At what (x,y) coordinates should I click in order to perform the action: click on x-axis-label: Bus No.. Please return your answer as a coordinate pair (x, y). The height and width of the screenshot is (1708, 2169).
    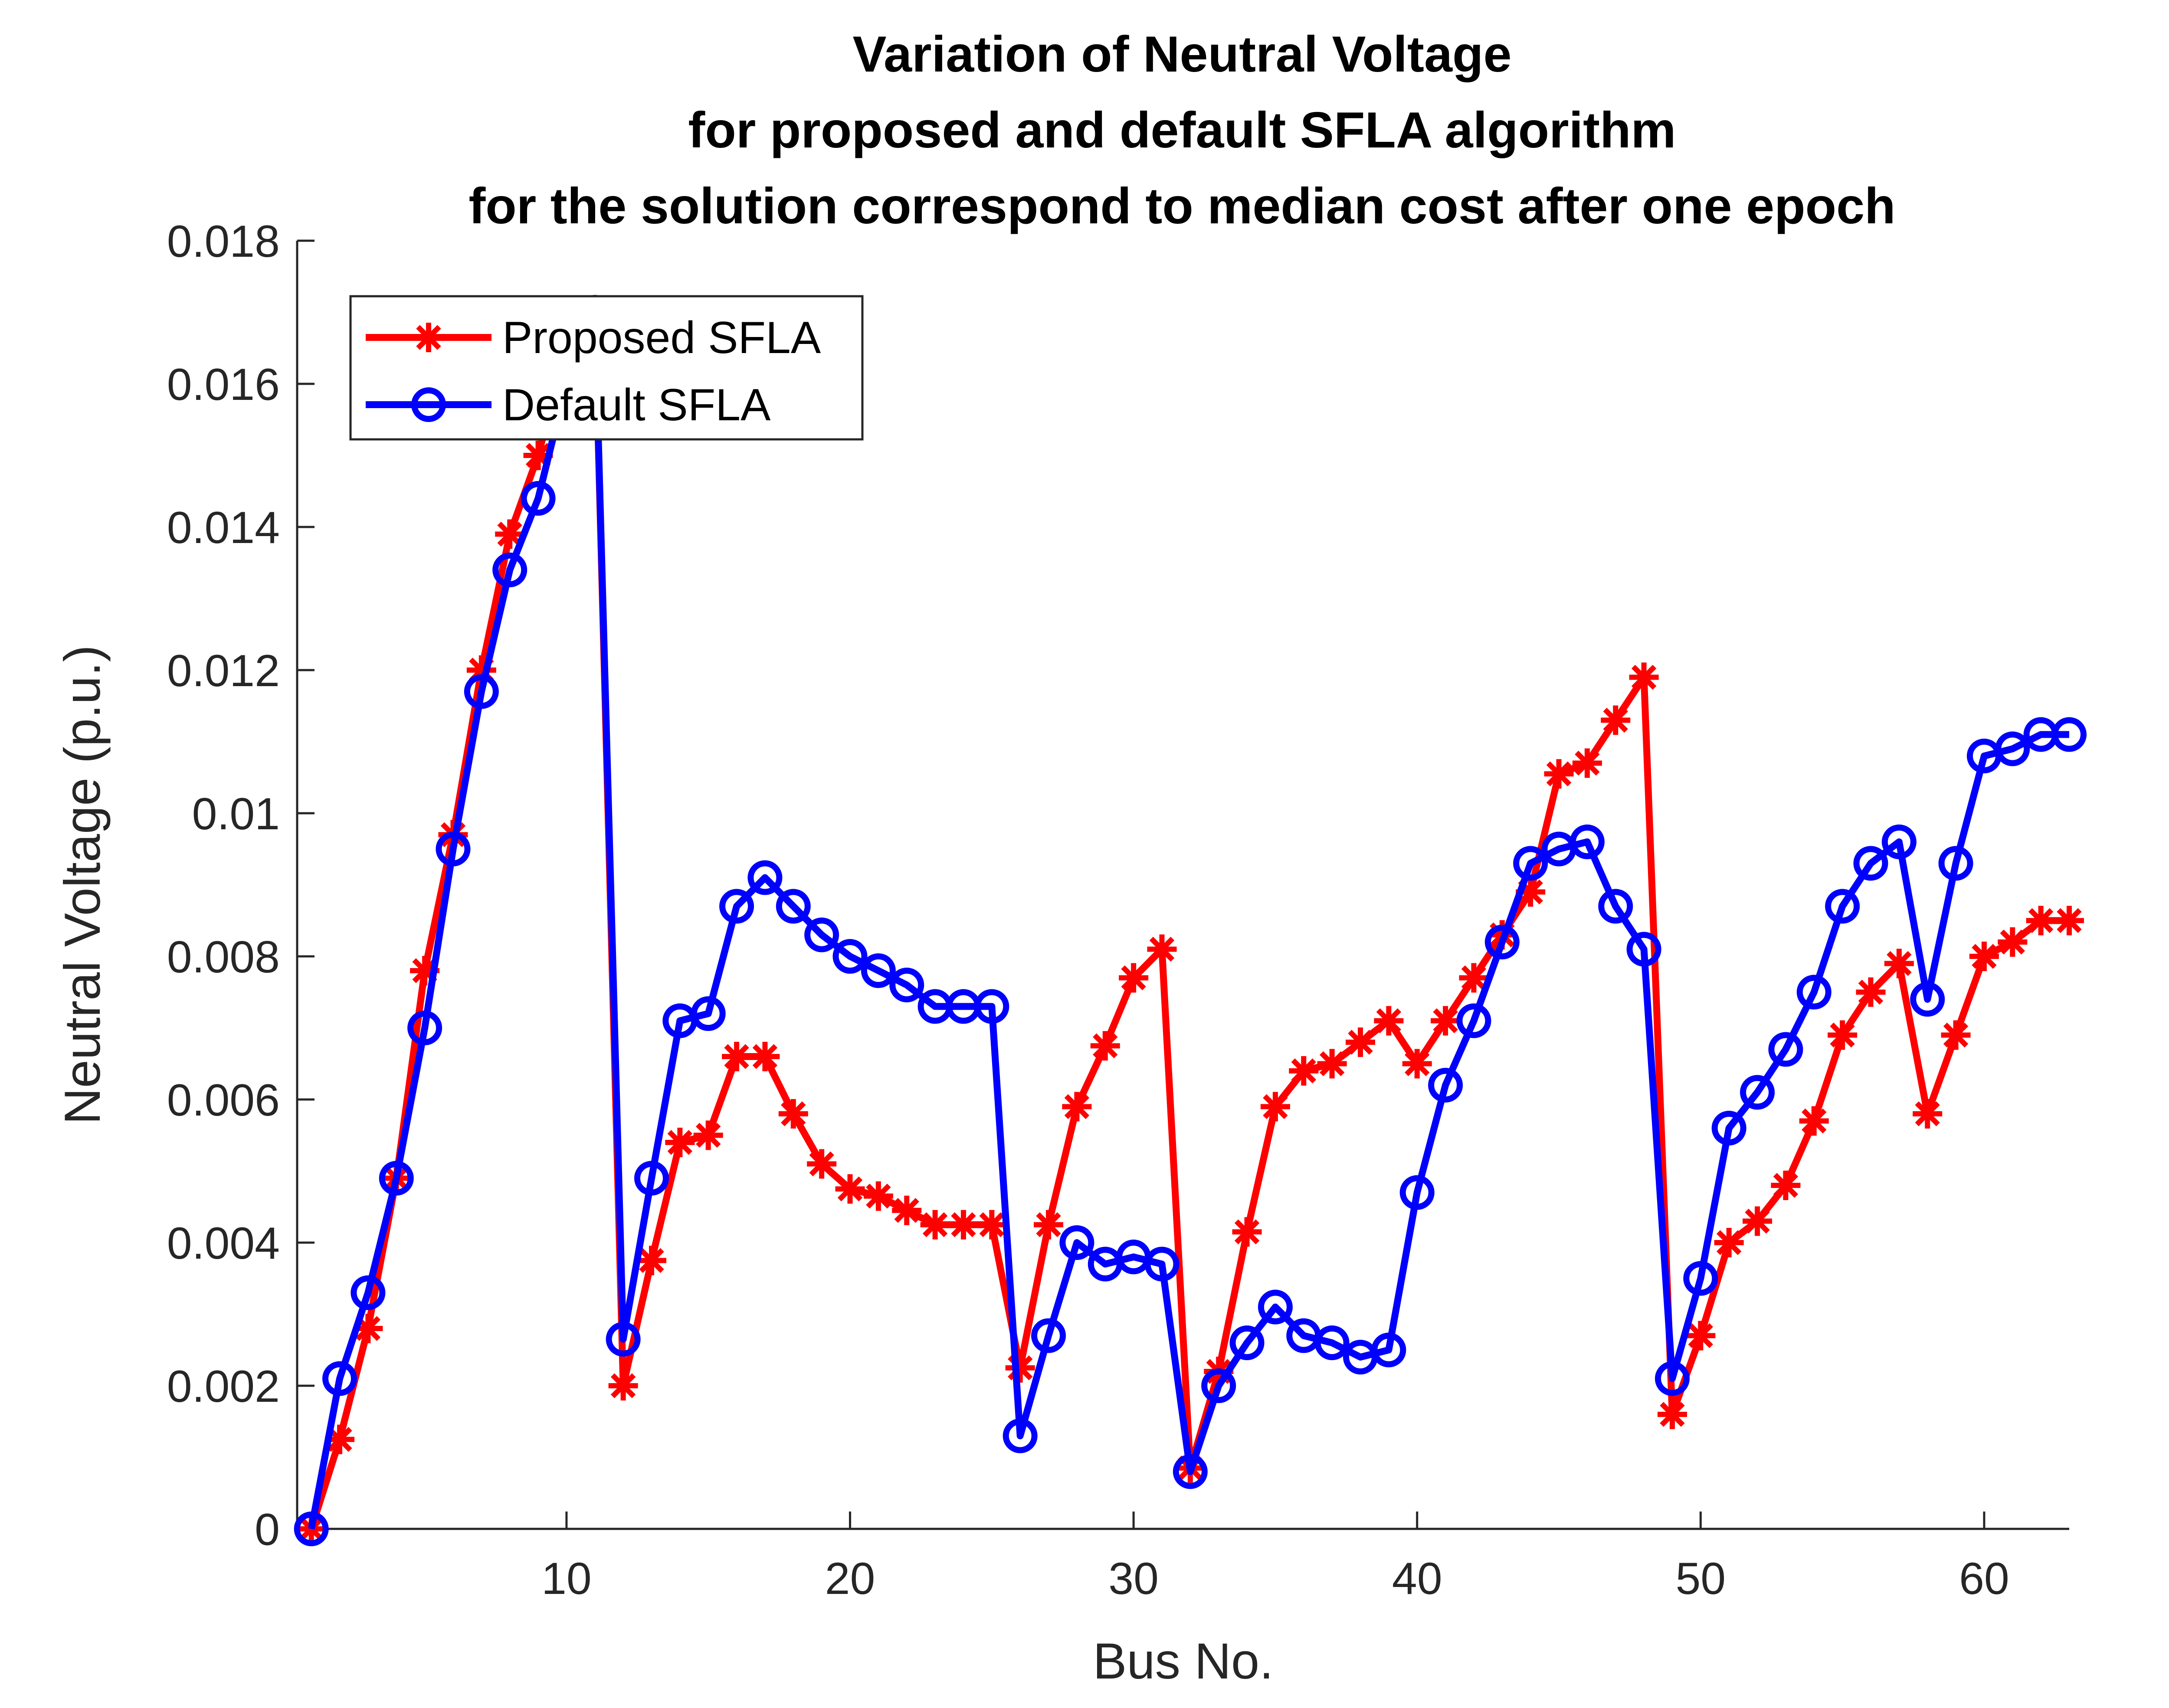
    Looking at the image, I should click on (1183, 1661).